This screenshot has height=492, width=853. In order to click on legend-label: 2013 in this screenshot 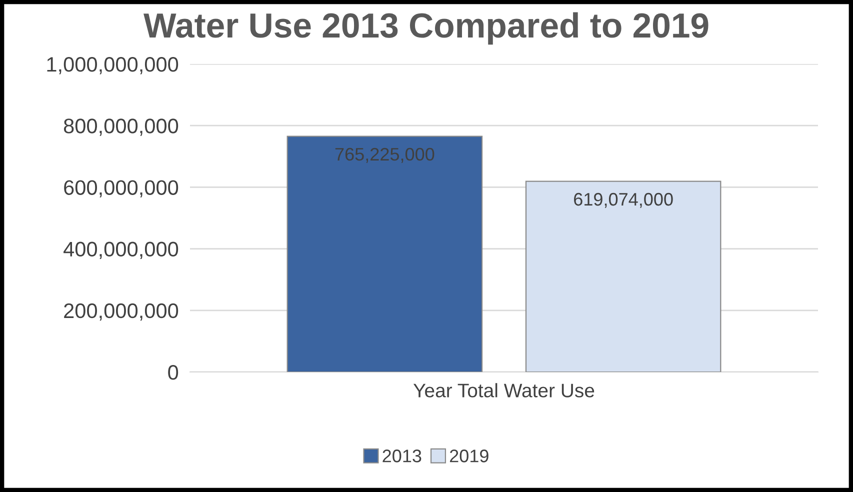, I will do `click(402, 456)`.